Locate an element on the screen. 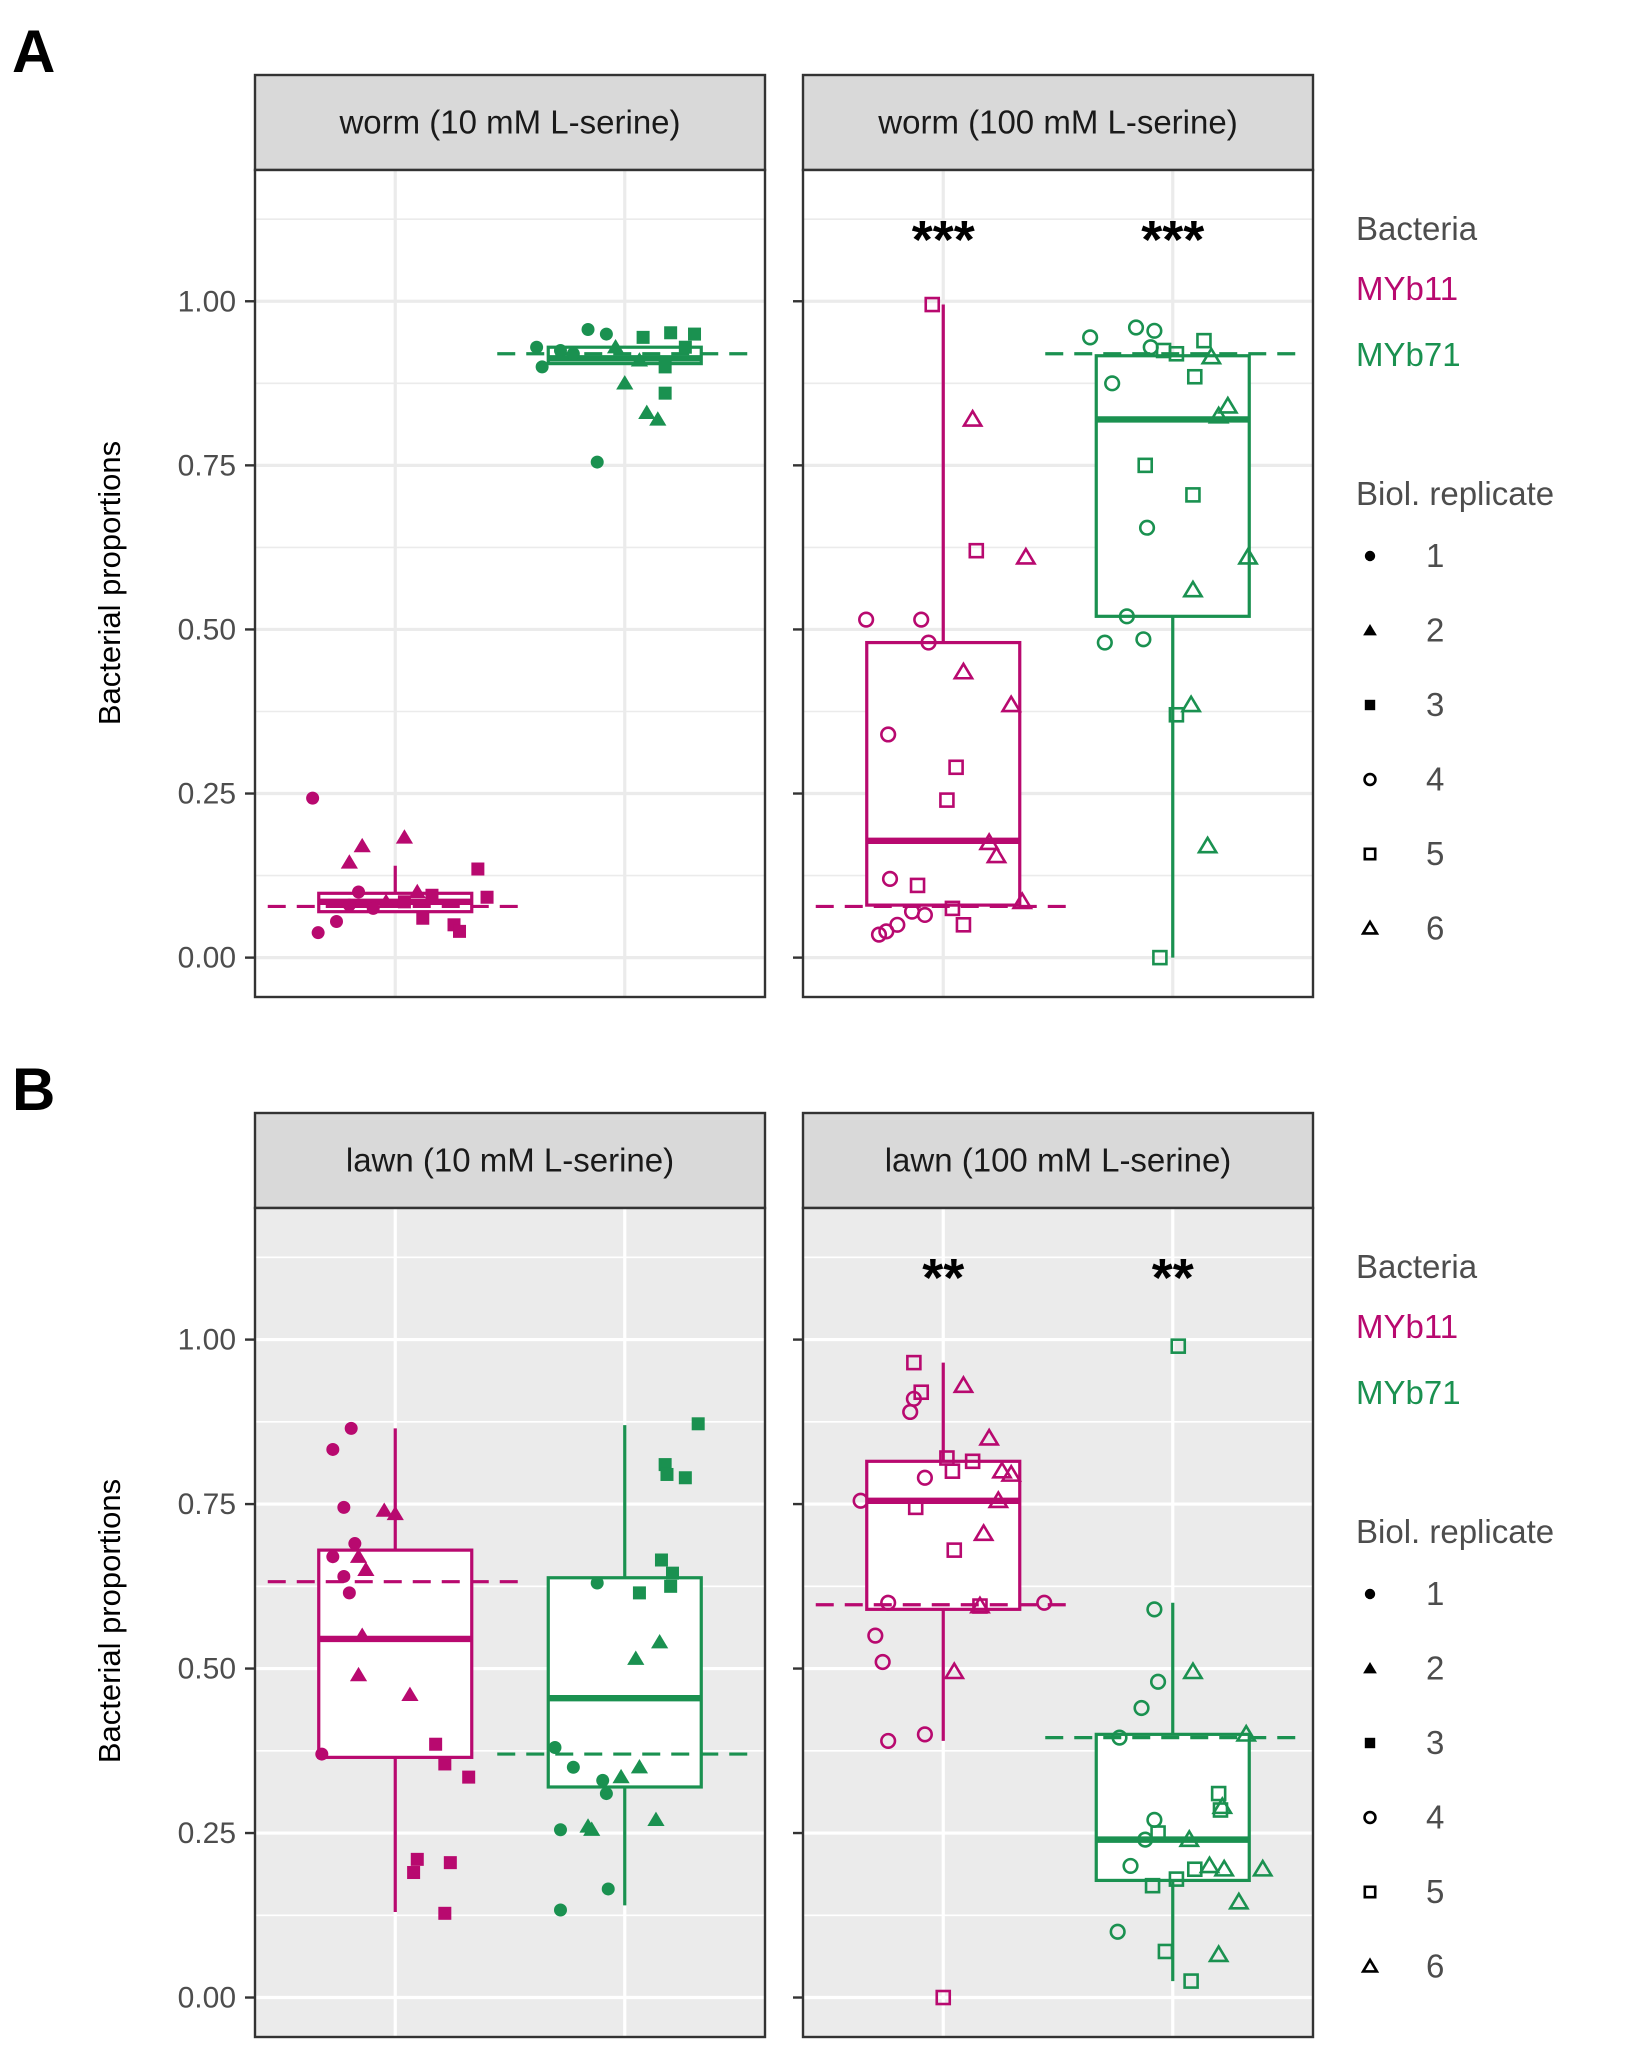 The image size is (1625, 2048). legend-replicate-label: 1 is located at coordinates (1435, 1593).